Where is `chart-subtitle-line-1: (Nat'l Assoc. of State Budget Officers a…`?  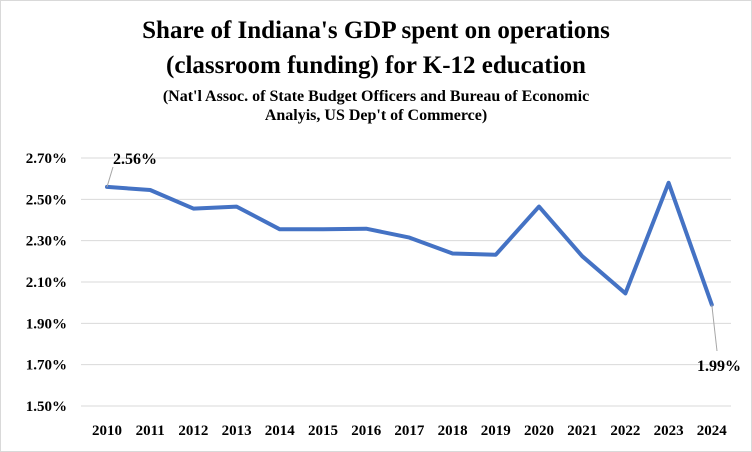
chart-subtitle-line-1: (Nat'l Assoc. of State Budget Officers a… is located at coordinates (376, 96).